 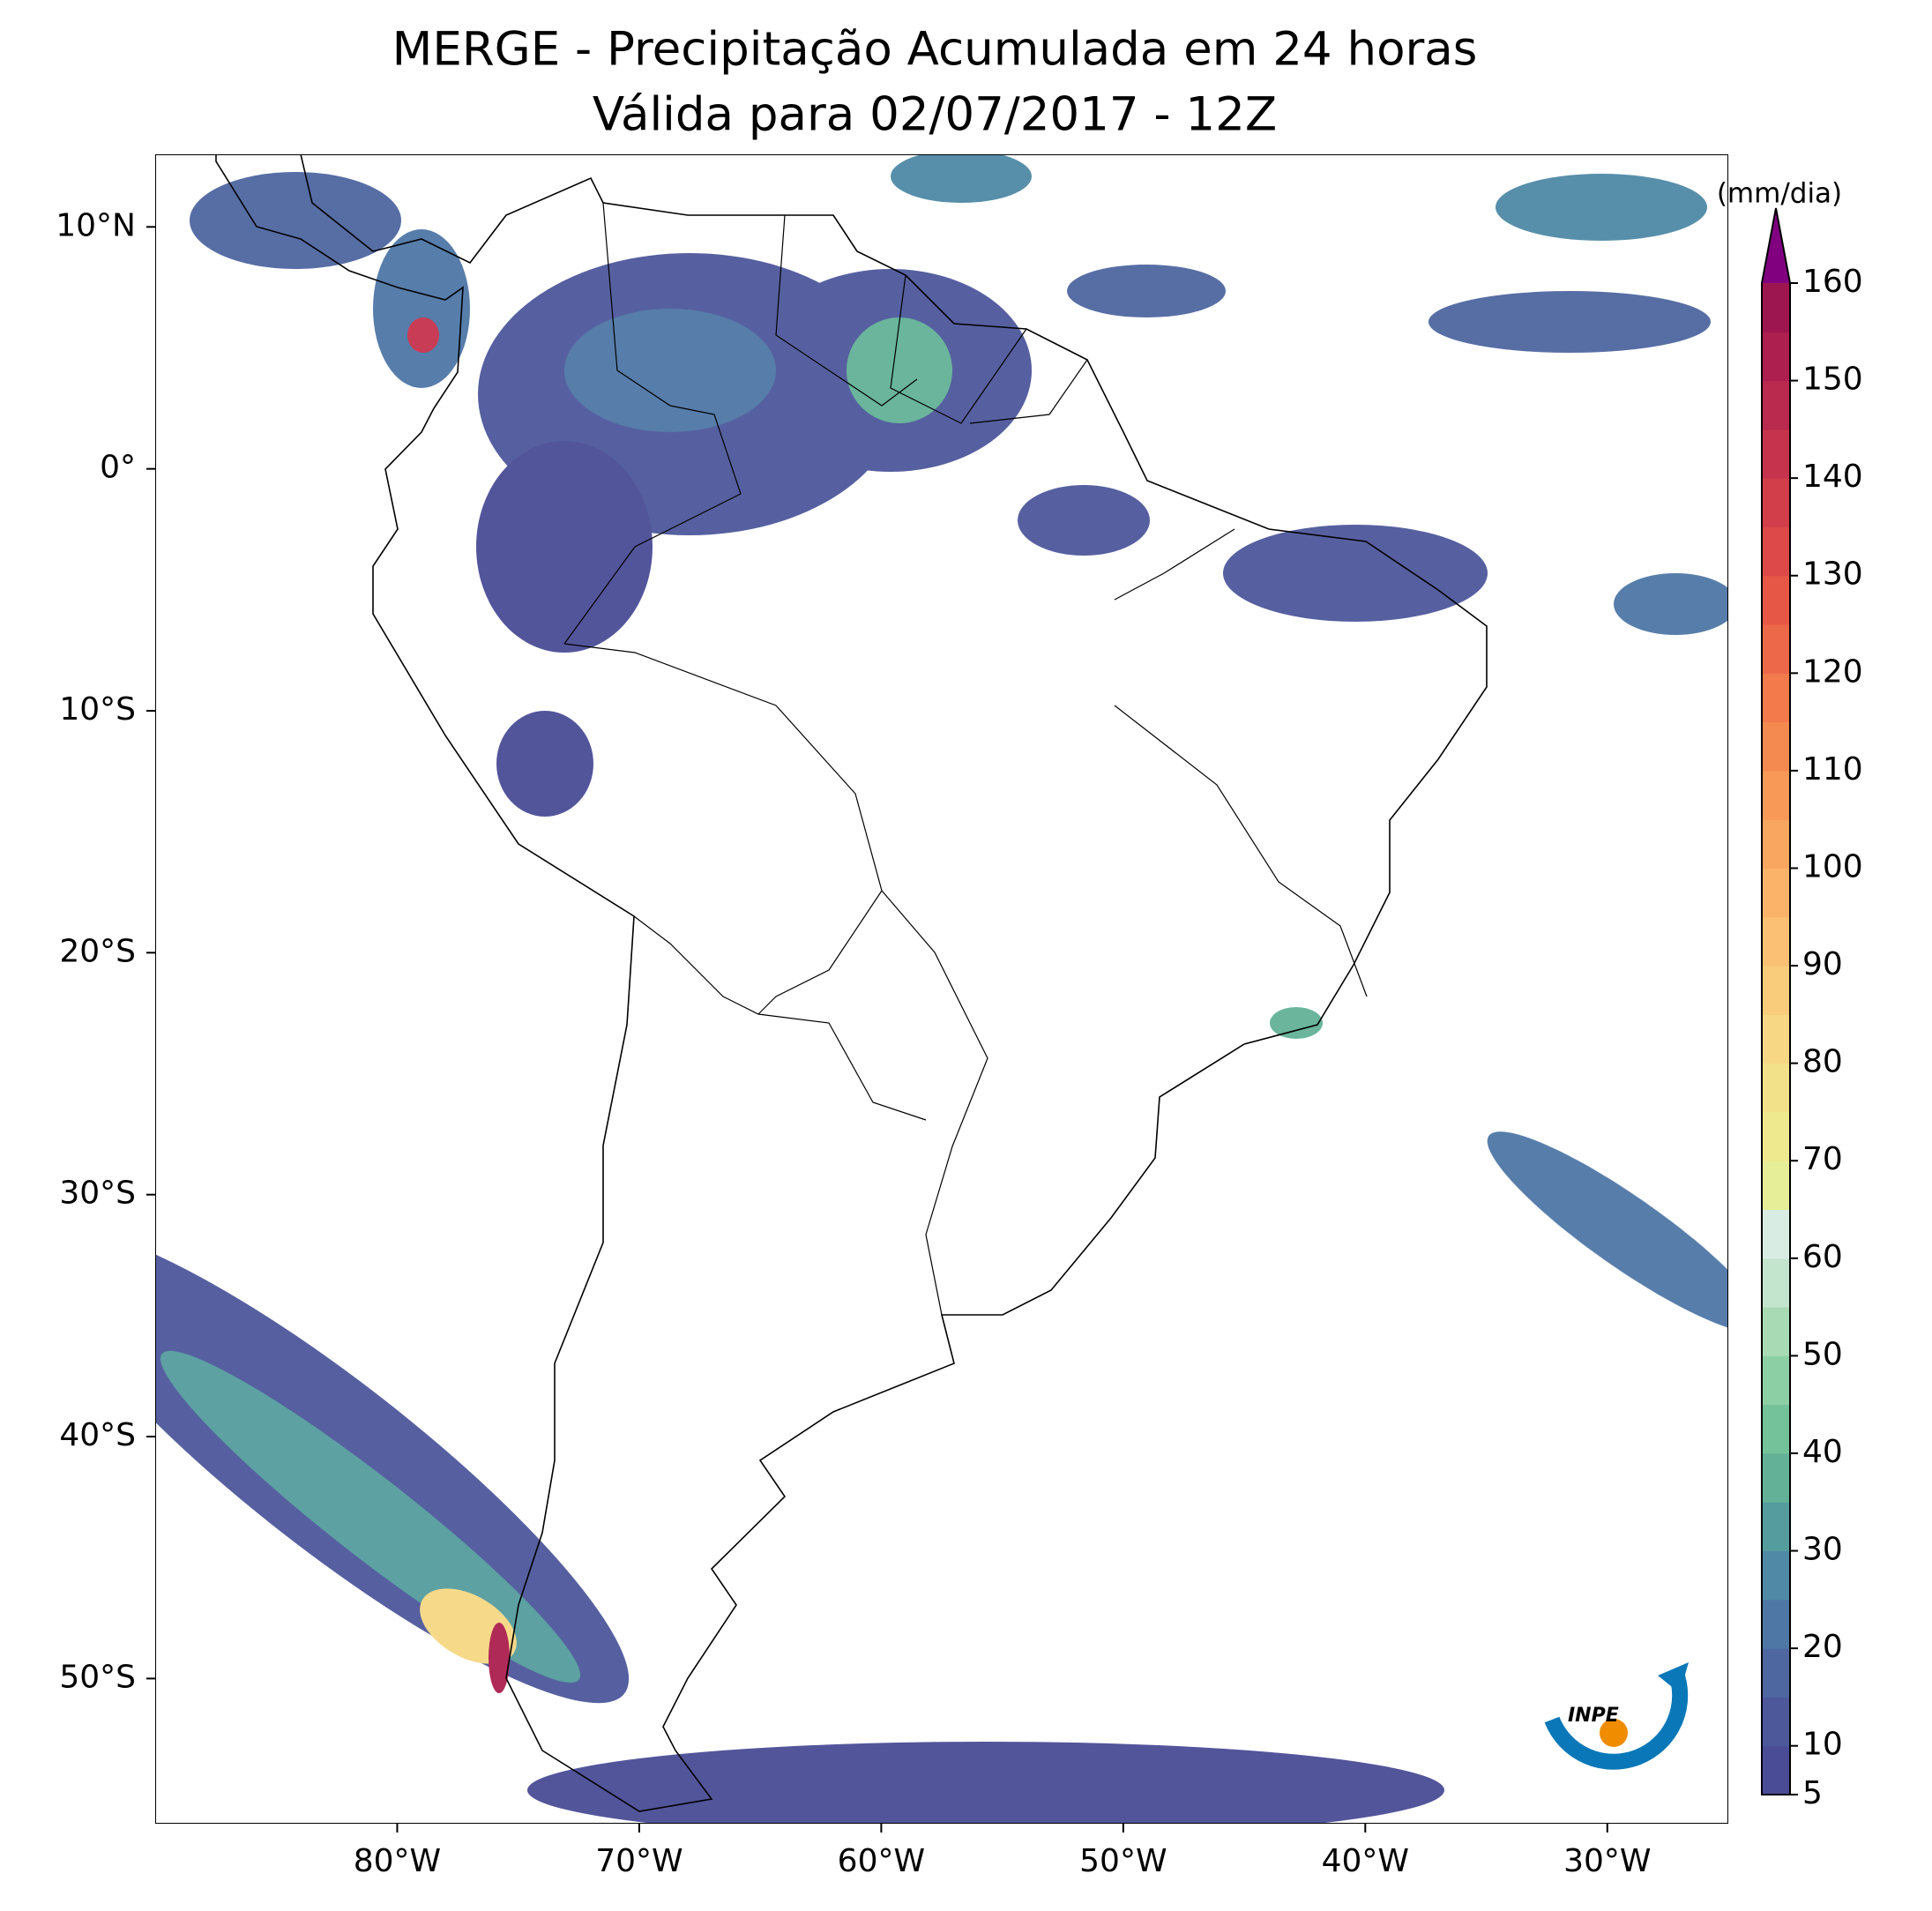 What do you see at coordinates (1832, 672) in the screenshot?
I see `colorbar-tick-label: 120` at bounding box center [1832, 672].